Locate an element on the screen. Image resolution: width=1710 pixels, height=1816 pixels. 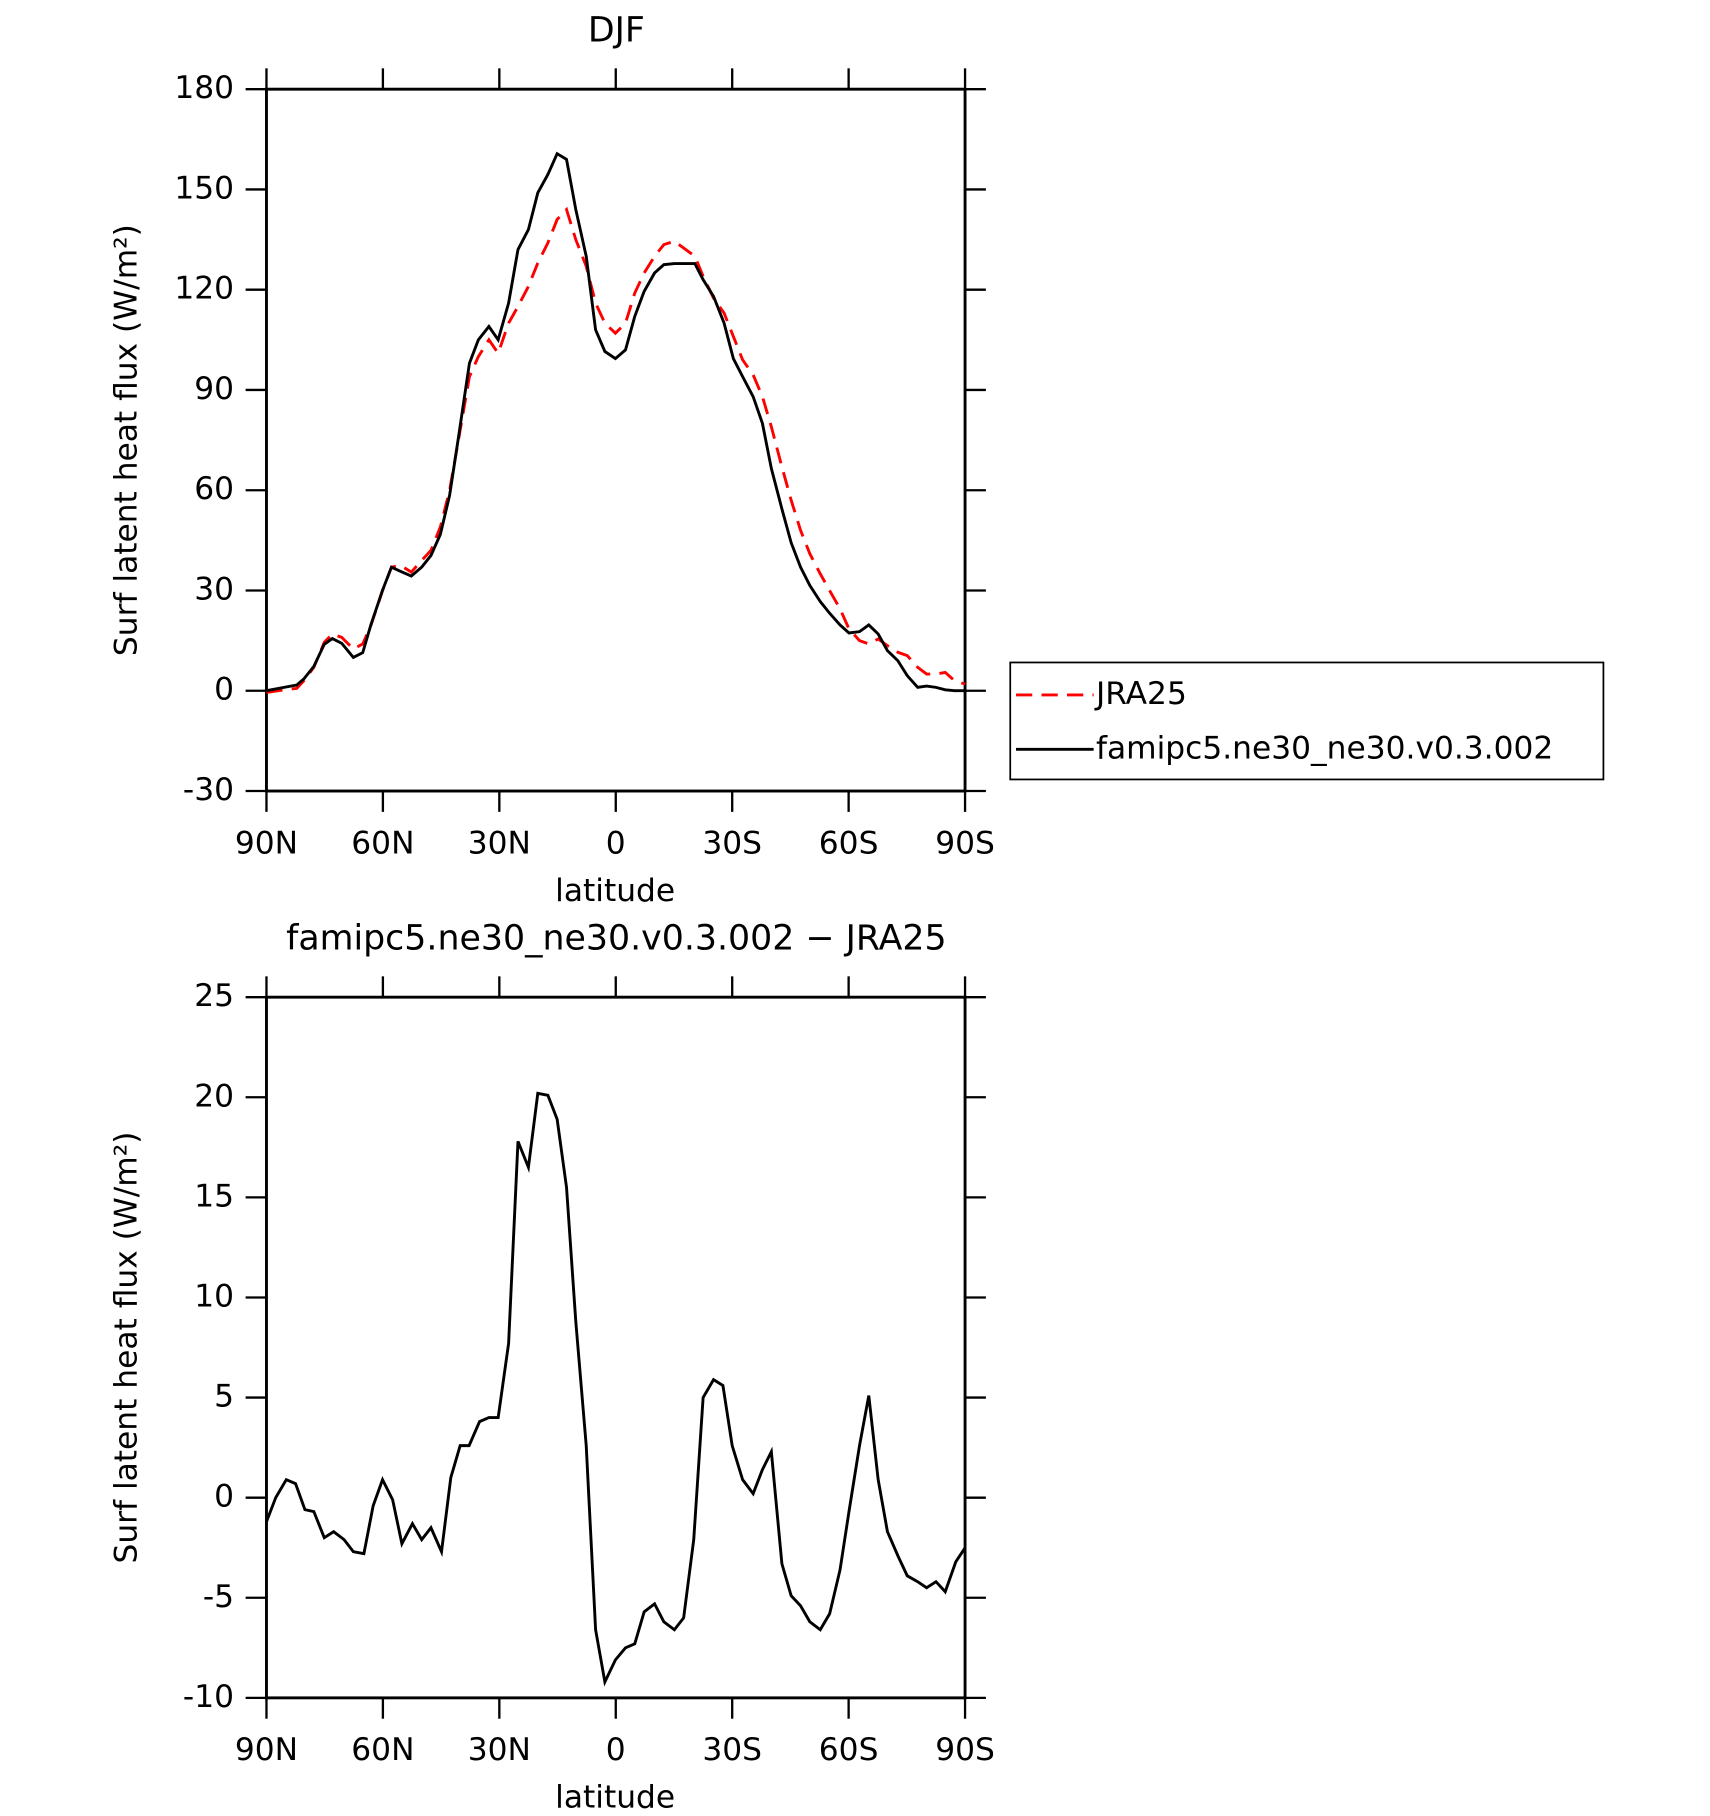
y-tick-label: 5 is located at coordinates (224, 1397).